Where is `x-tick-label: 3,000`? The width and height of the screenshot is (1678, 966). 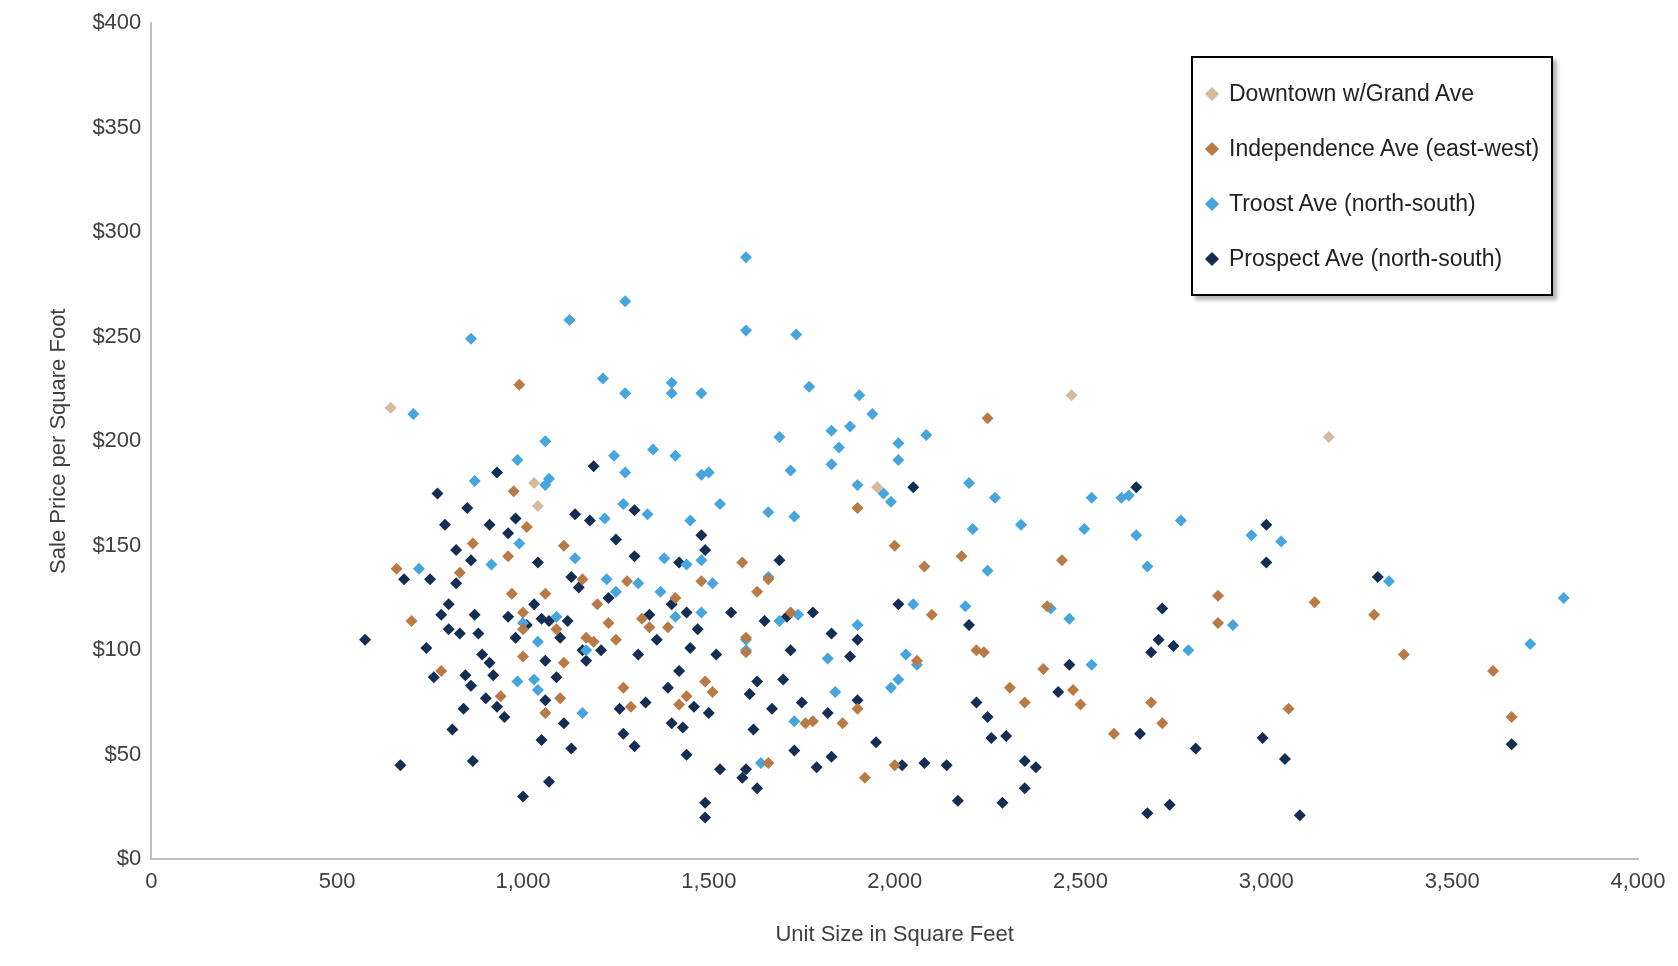 x-tick-label: 3,000 is located at coordinates (1266, 881).